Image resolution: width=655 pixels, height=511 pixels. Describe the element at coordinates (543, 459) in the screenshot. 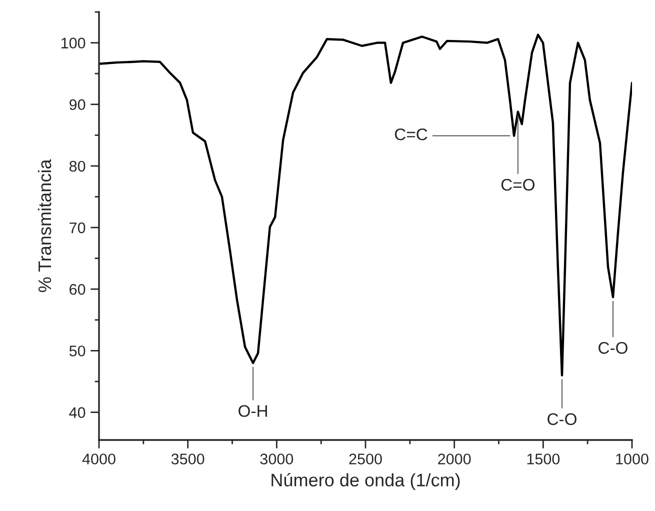

I see `x-tick-label: 1500` at that location.